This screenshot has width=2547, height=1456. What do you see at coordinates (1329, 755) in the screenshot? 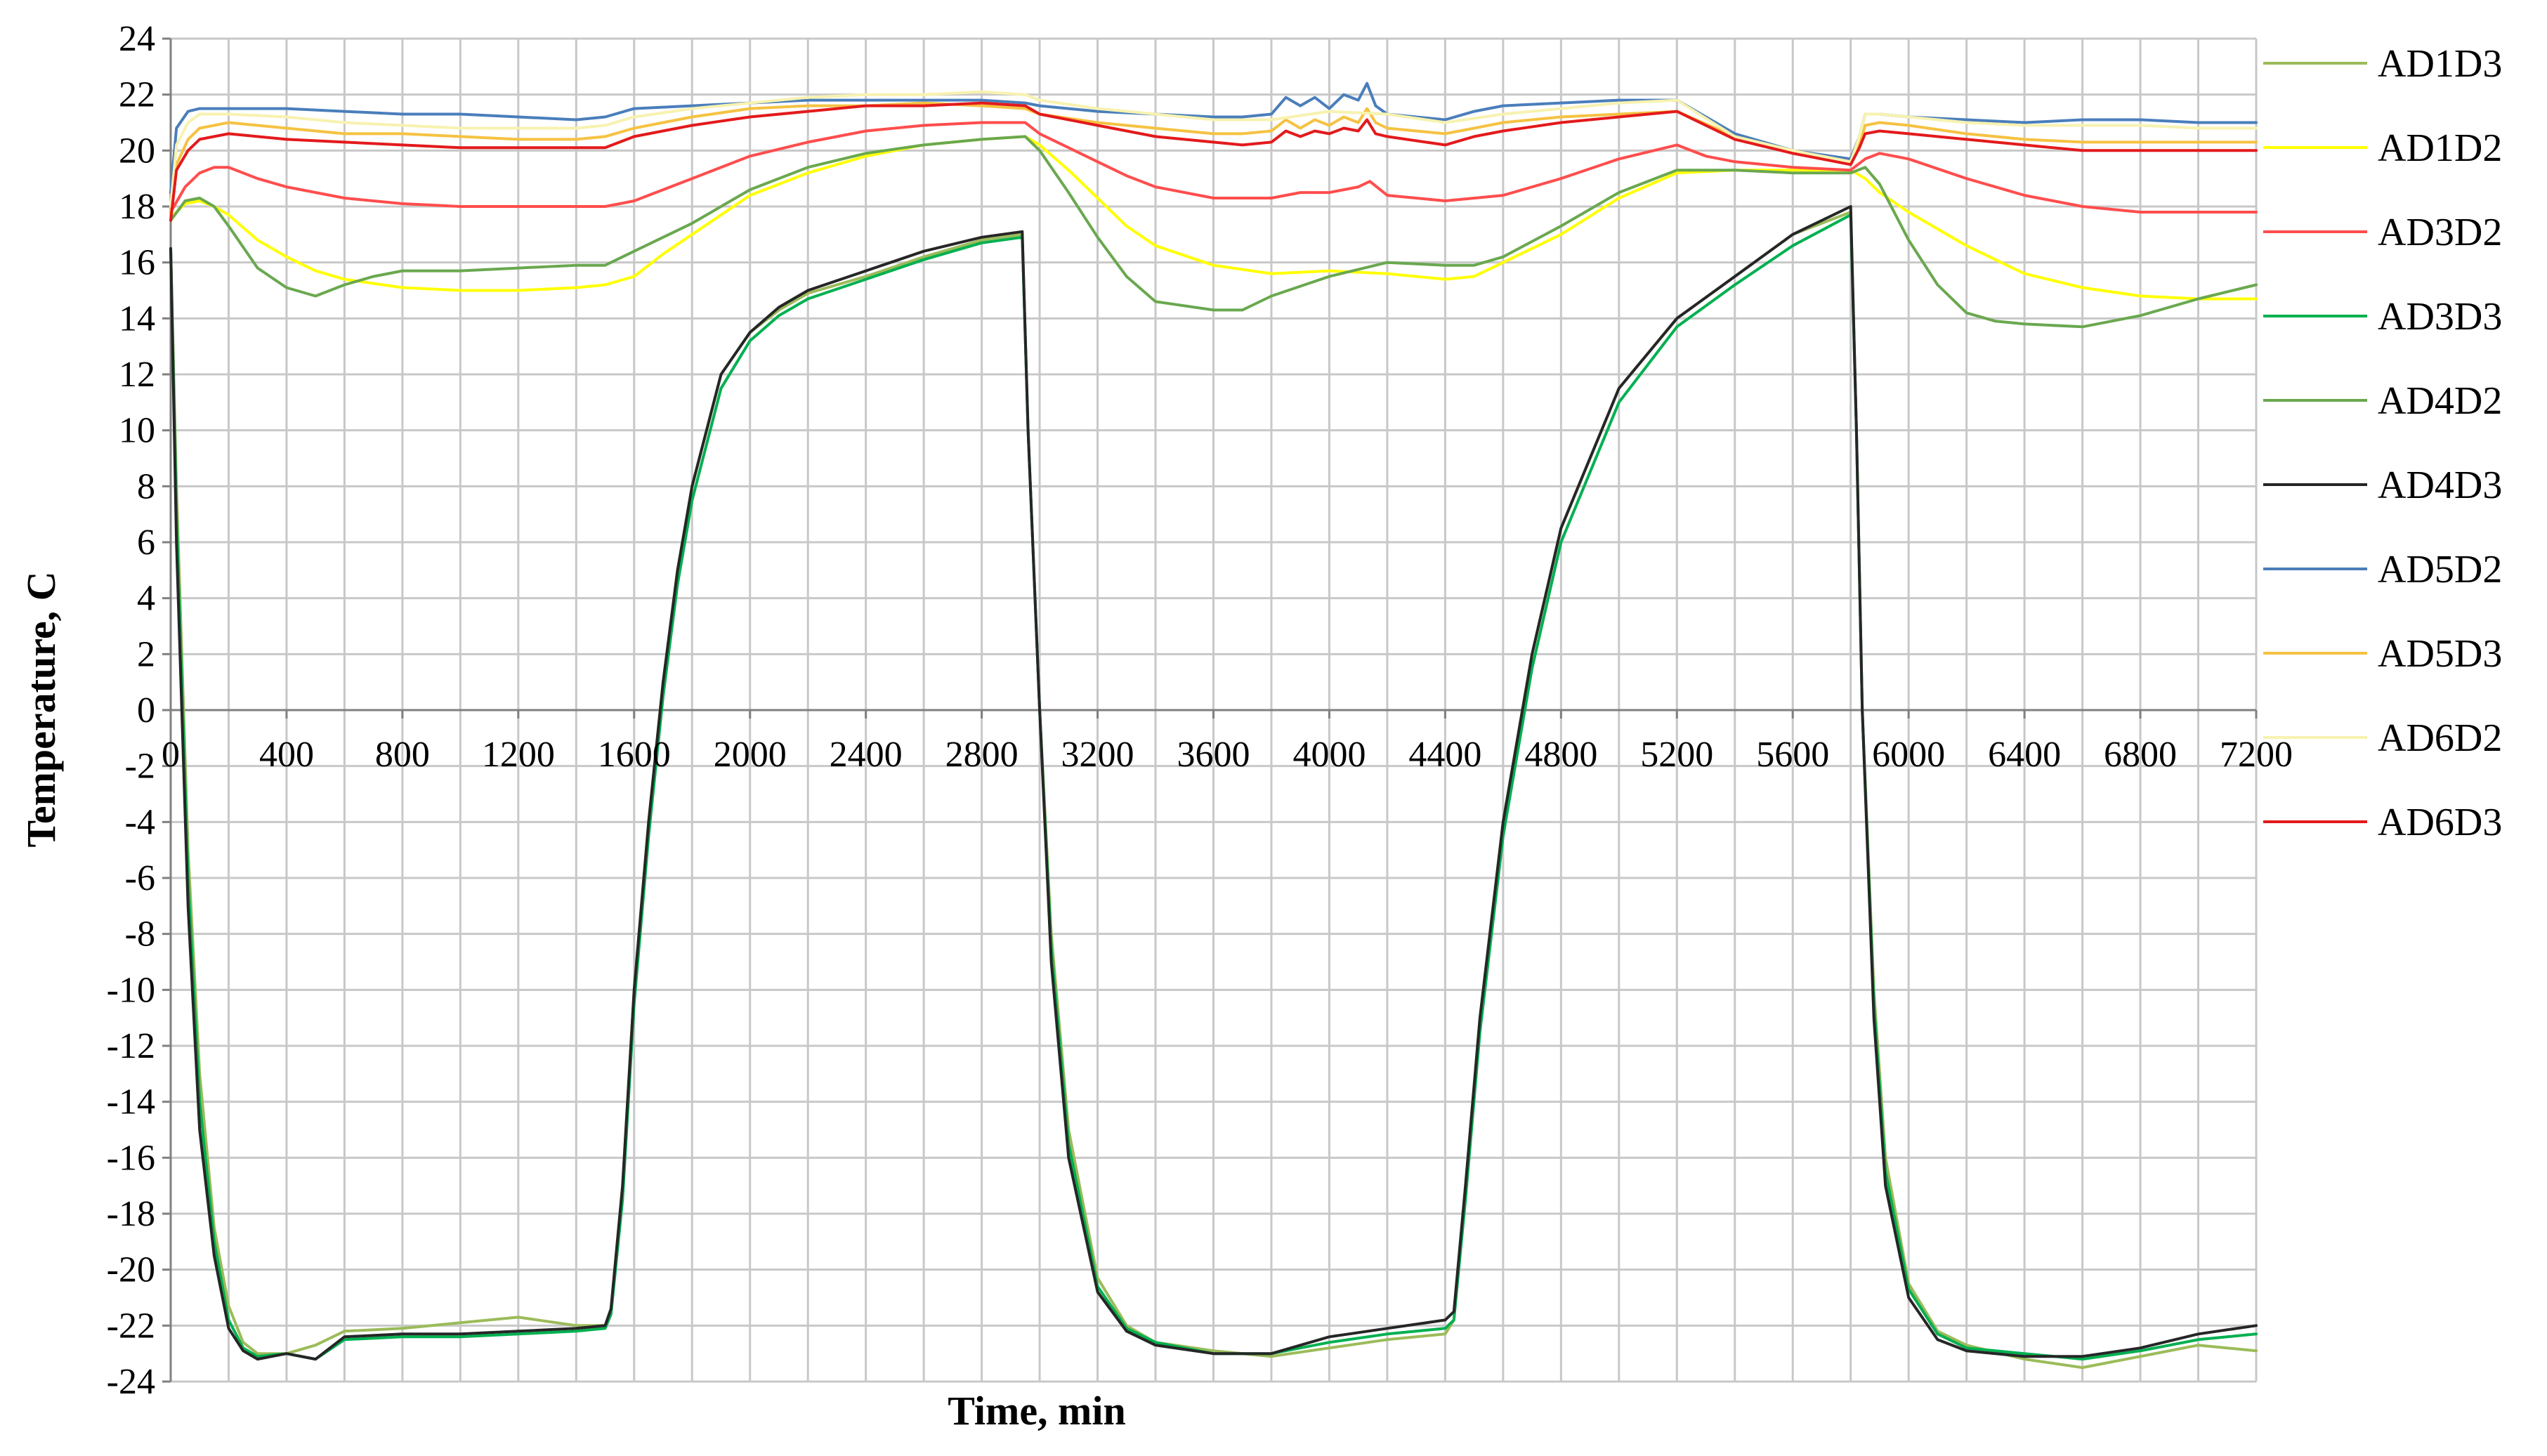
I see `x-tick-label: 4000` at bounding box center [1329, 755].